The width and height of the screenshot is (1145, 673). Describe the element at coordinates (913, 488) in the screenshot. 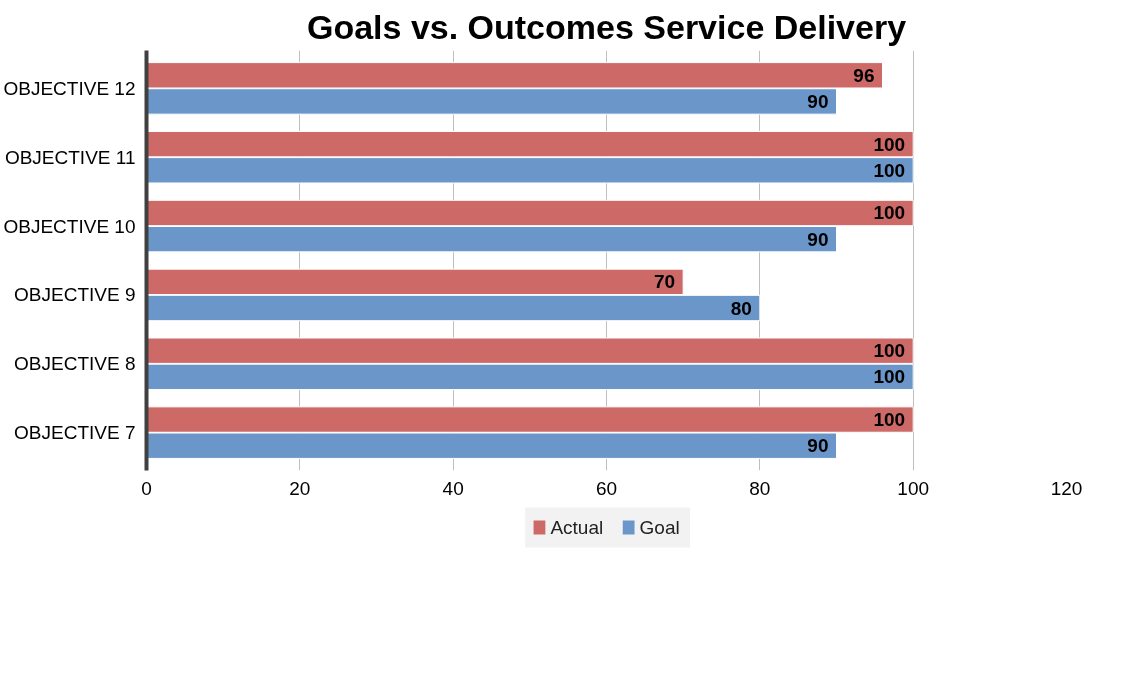

I see `x-tick-label: 100` at that location.